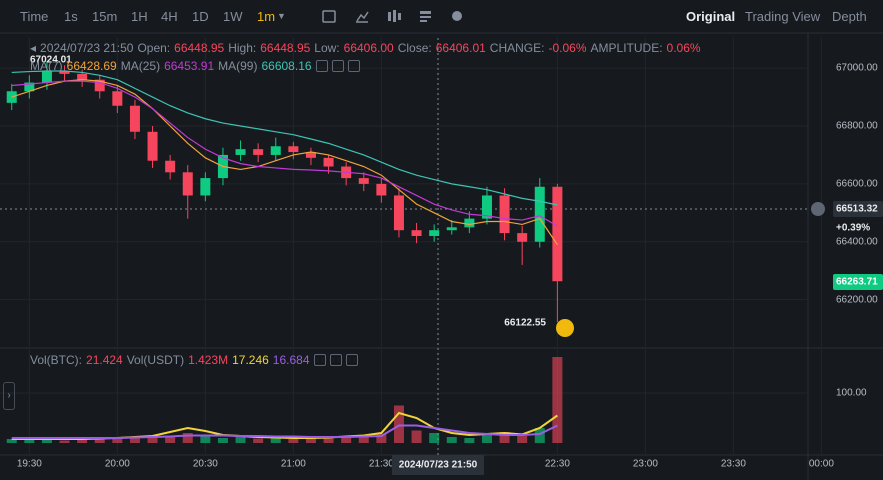  I want to click on view-tab: Trading View, so click(783, 16).